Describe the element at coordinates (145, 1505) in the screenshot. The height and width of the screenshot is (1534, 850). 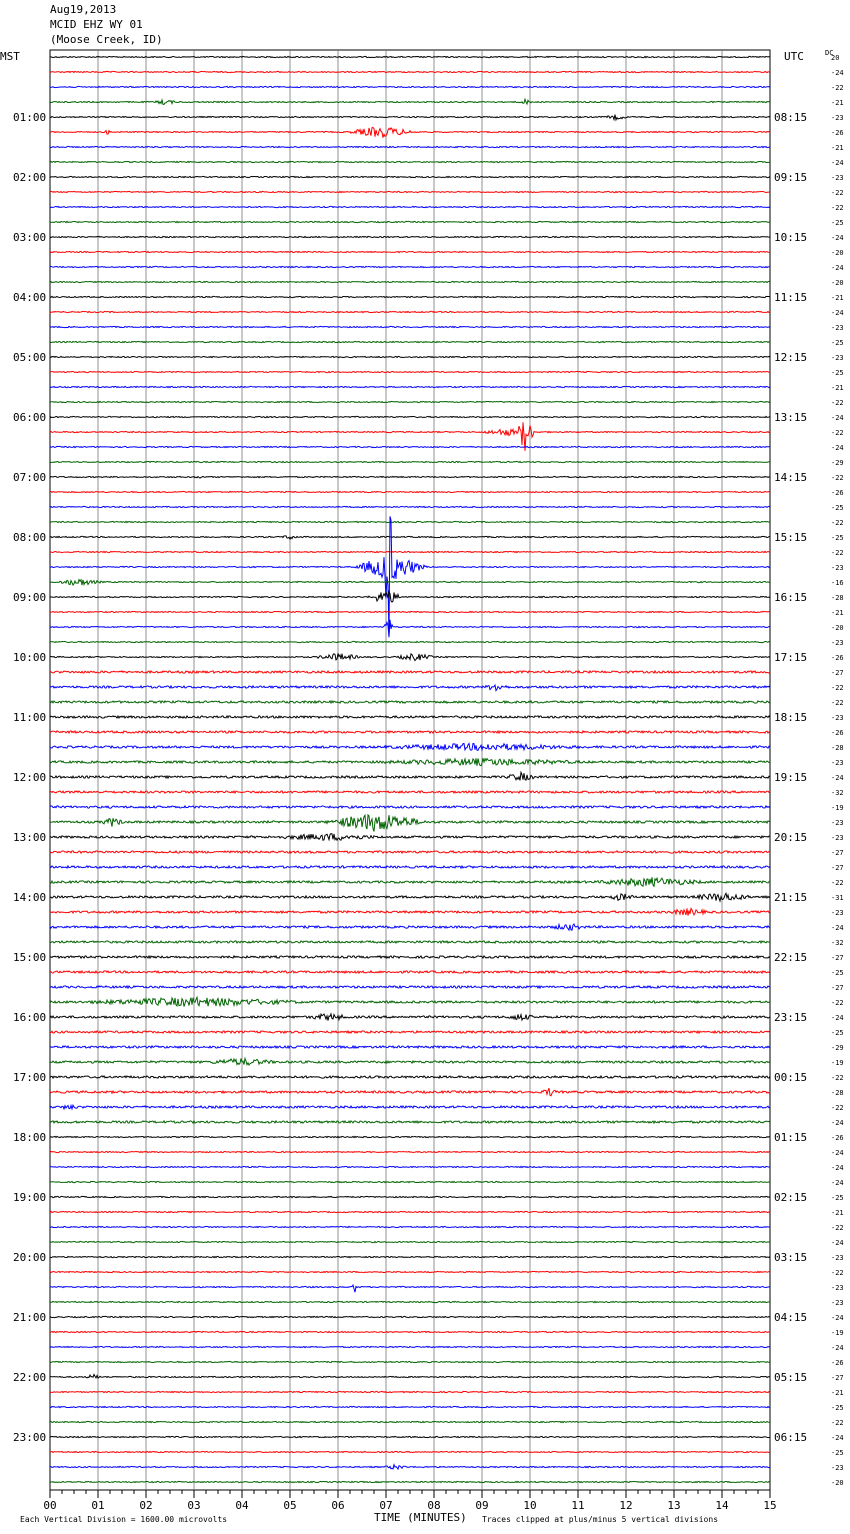
I see `x-tick-label: 02` at that location.